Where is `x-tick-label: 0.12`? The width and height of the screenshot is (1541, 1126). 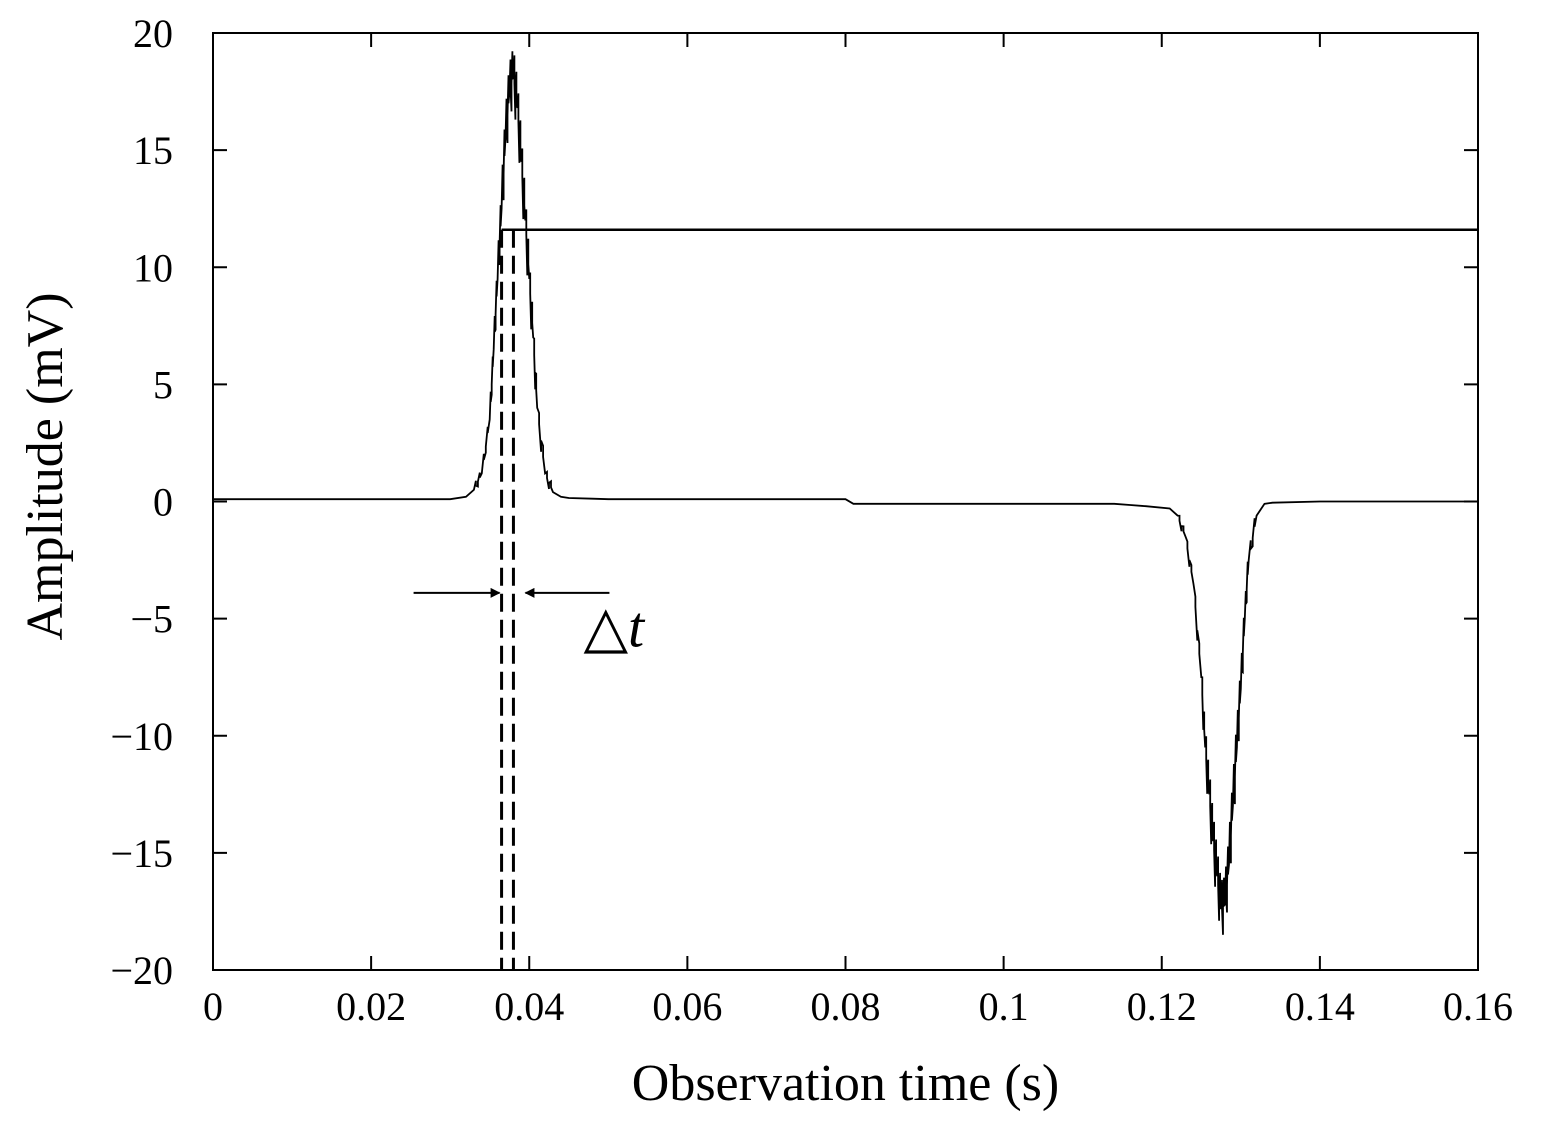 x-tick-label: 0.12 is located at coordinates (1162, 1006).